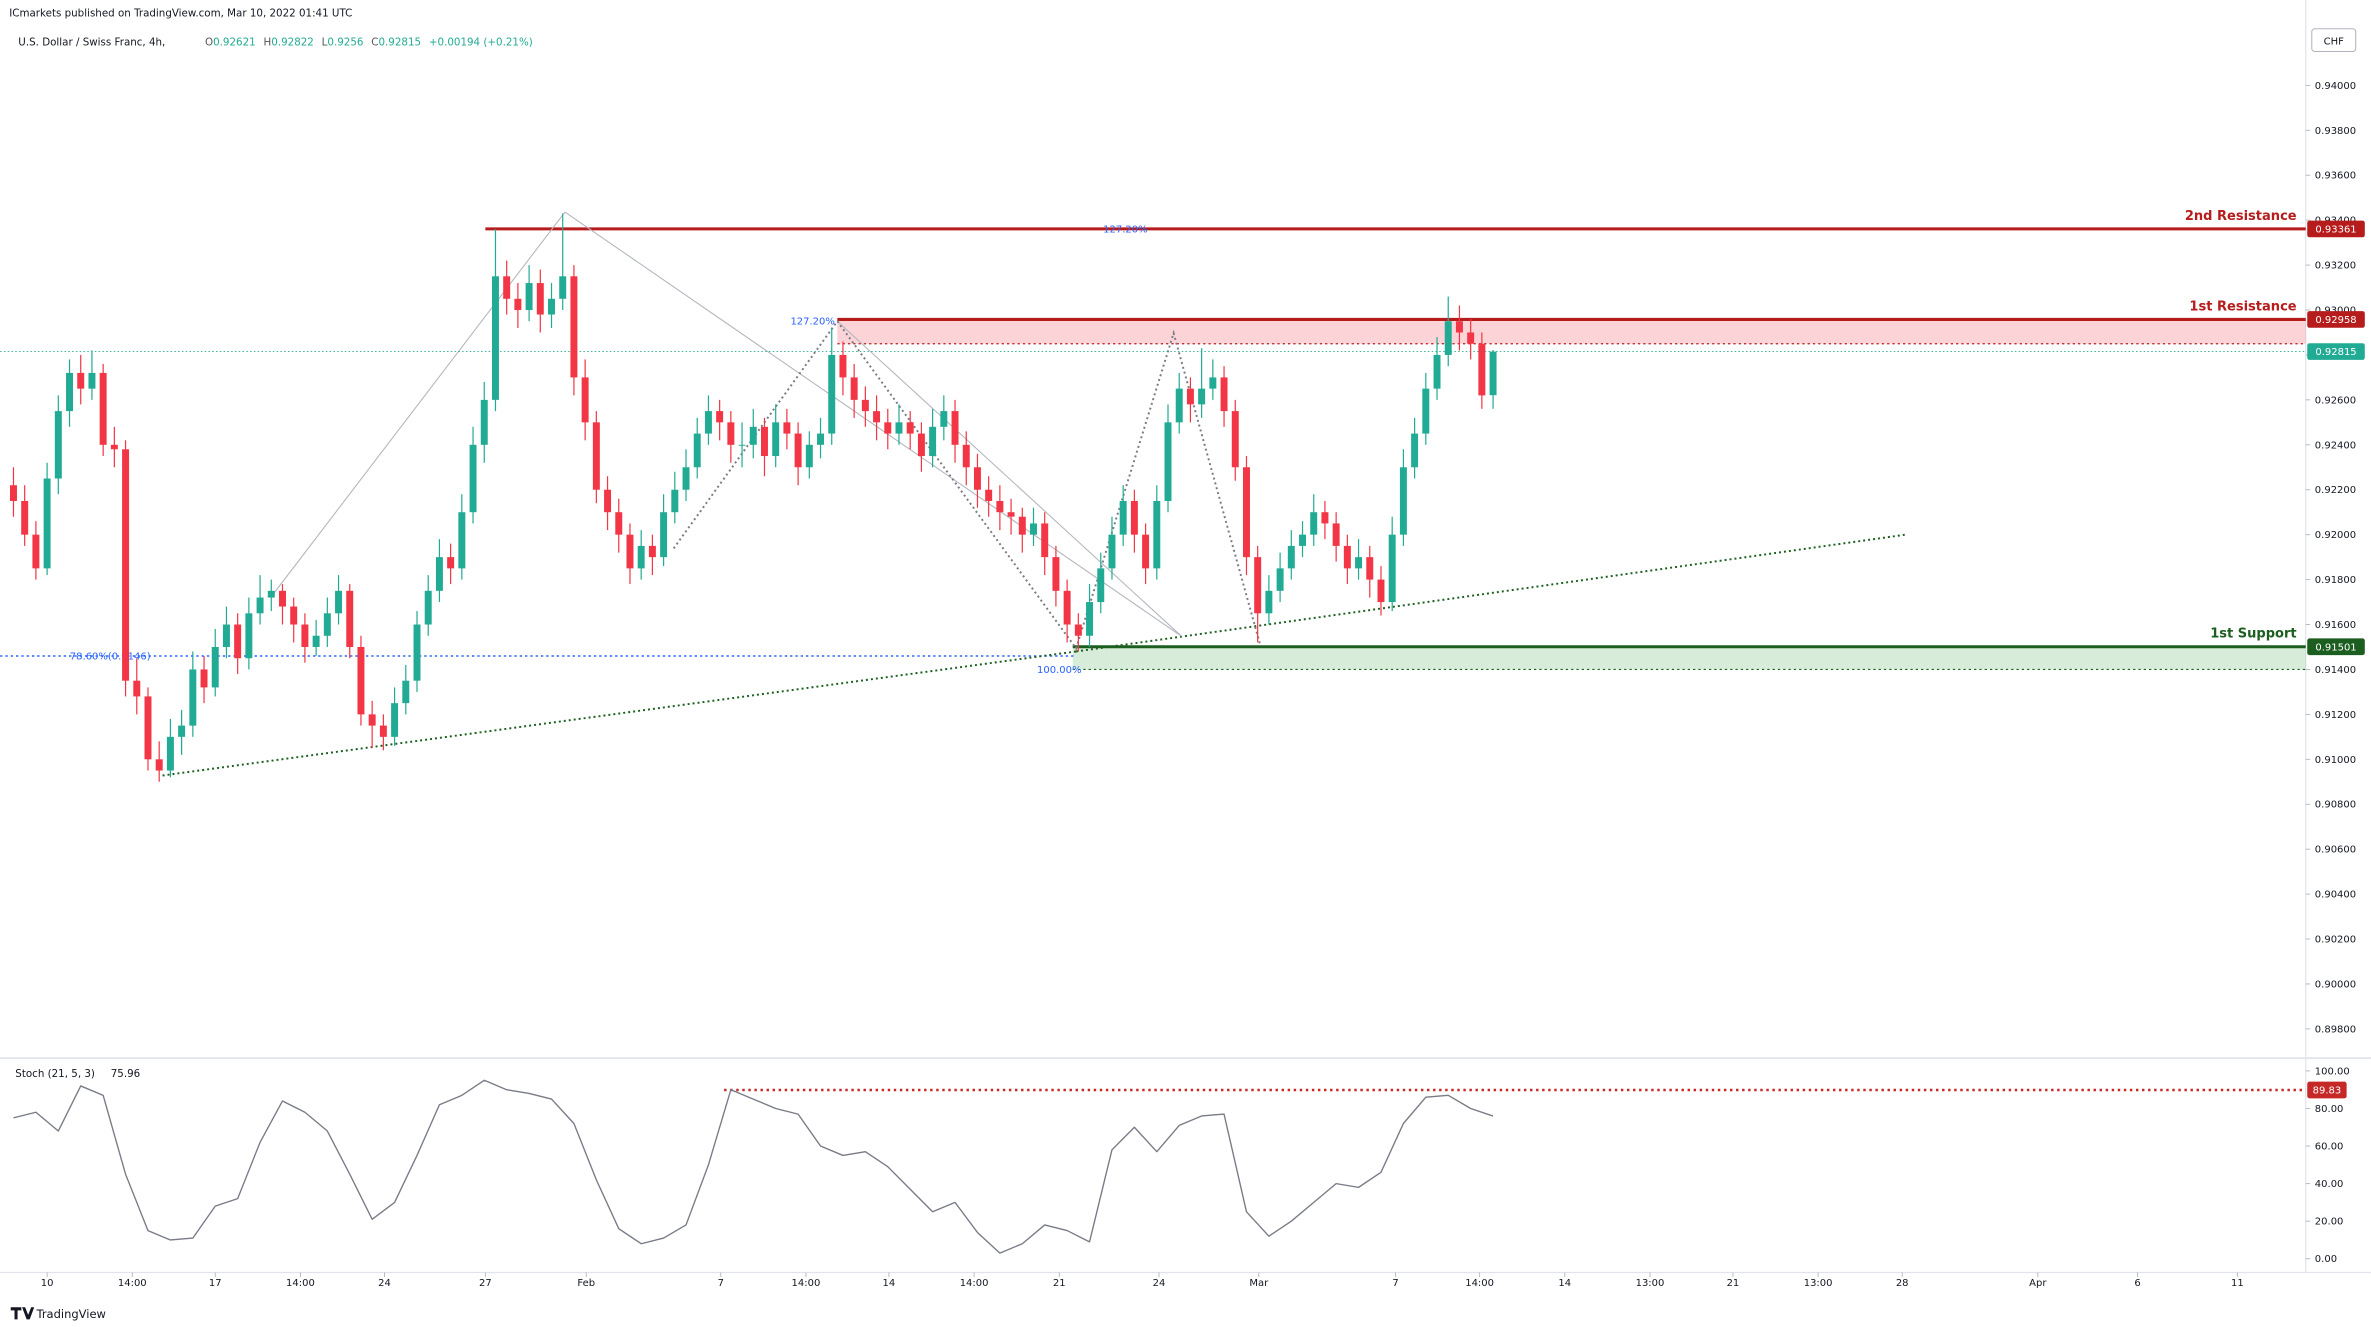 This screenshot has height=1327, width=2371. Describe the element at coordinates (481, 42) in the screenshot. I see `change: +0.00194 (+0.21%)` at that location.